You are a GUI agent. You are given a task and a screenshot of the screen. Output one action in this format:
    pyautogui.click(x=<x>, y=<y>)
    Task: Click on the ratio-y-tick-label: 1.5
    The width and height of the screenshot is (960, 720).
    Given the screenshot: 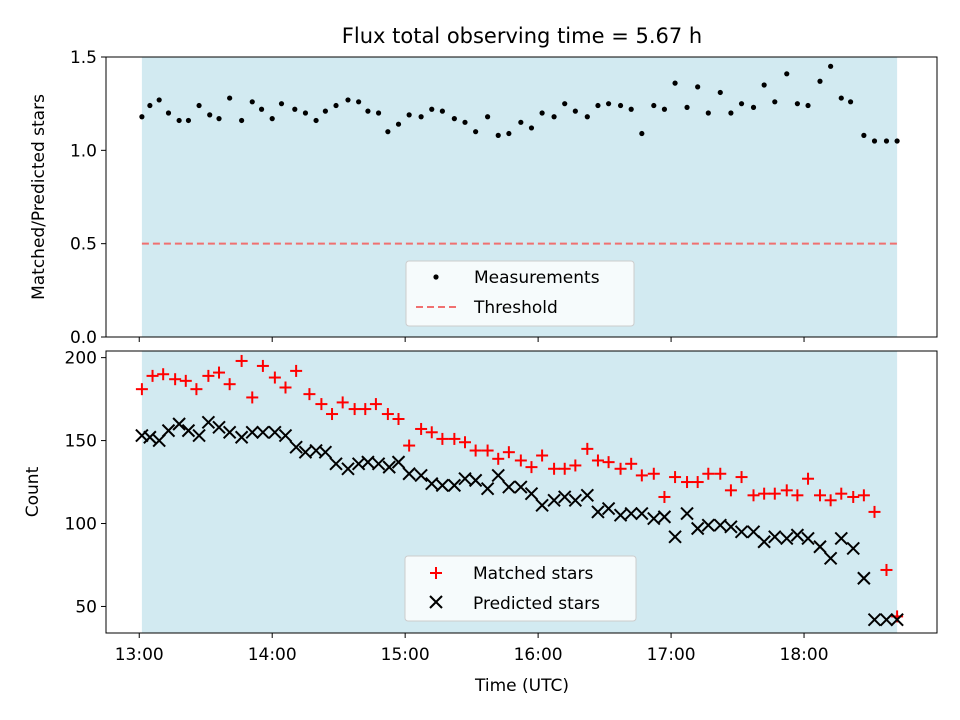 What is the action you would take?
    pyautogui.click(x=83, y=58)
    